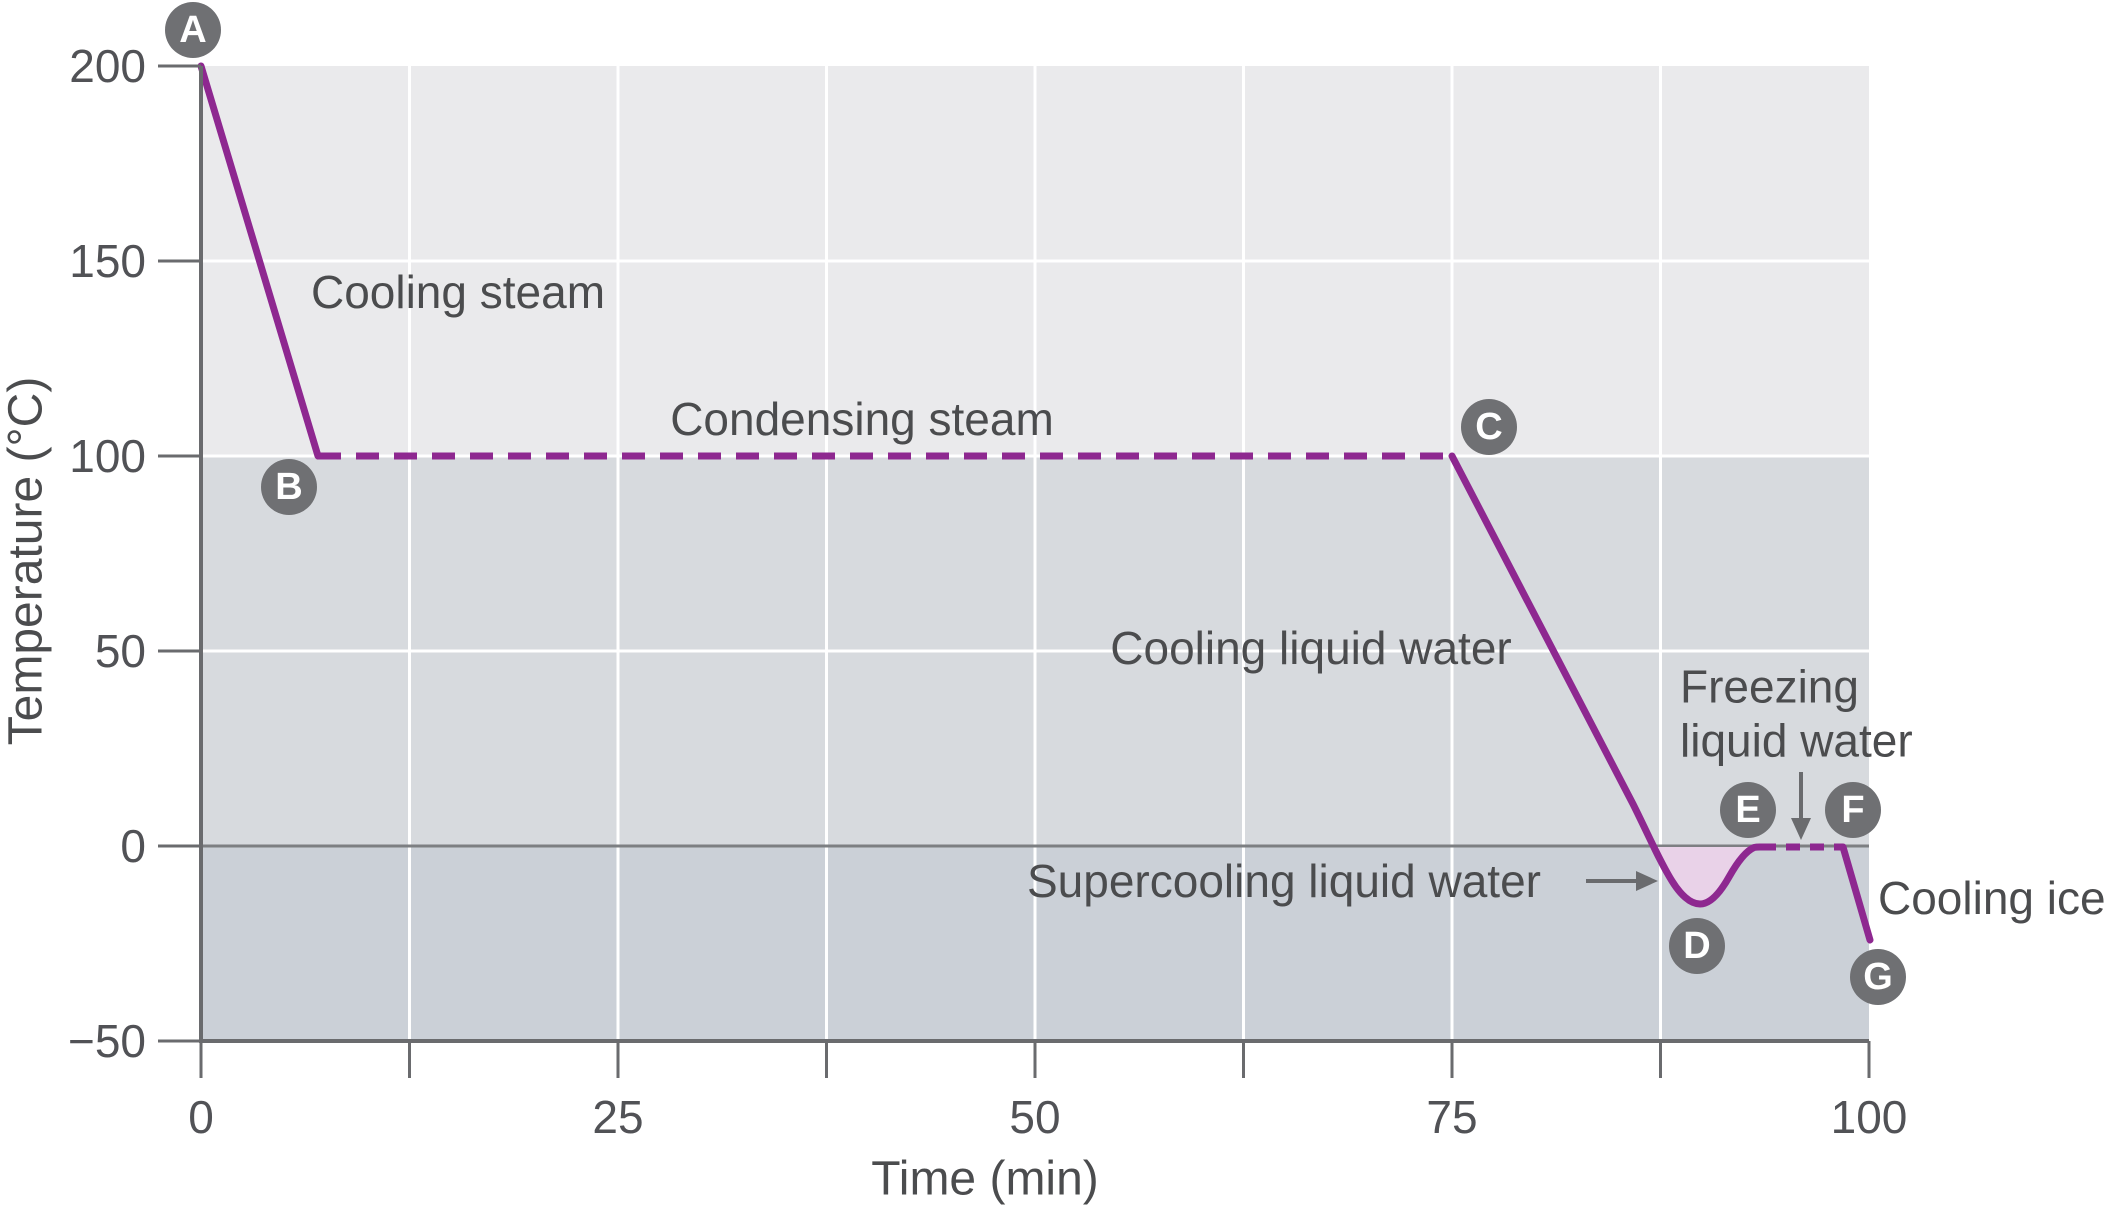 This screenshot has height=1213, width=2110. Describe the element at coordinates (862, 418) in the screenshot. I see `label-condensing-steam: Condensing steam` at that location.